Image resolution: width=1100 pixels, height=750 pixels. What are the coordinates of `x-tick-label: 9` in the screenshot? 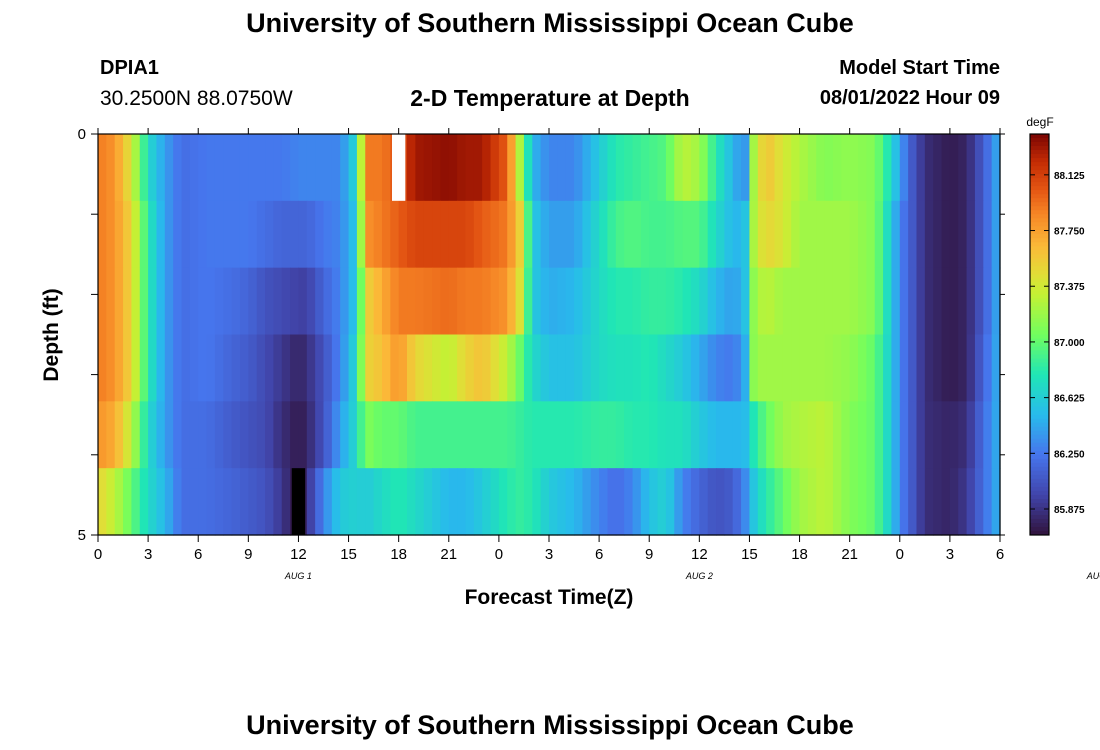 It's located at (649, 554).